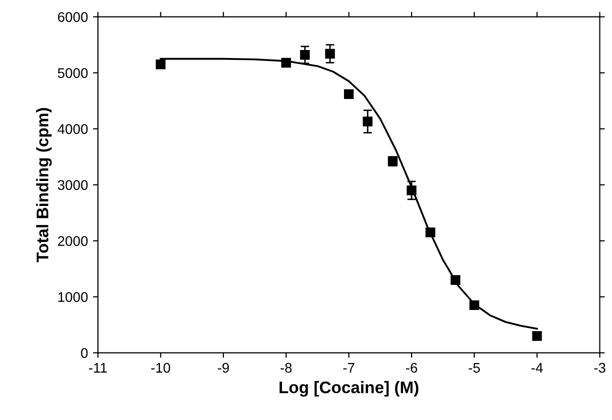  Describe the element at coordinates (349, 389) in the screenshot. I see `x-axis-title: Log [Cocaine] (M)` at that location.